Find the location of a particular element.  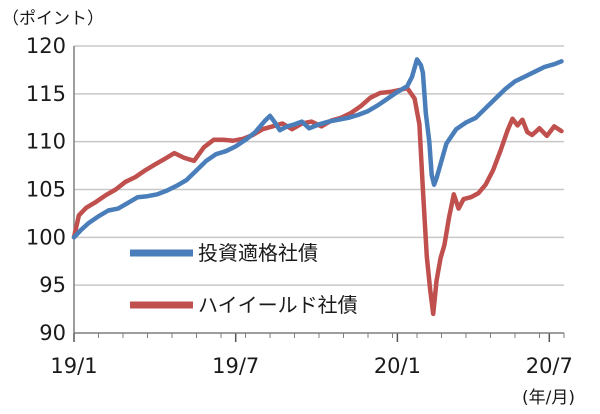

y-tick-label: 110 is located at coordinates (46, 142).